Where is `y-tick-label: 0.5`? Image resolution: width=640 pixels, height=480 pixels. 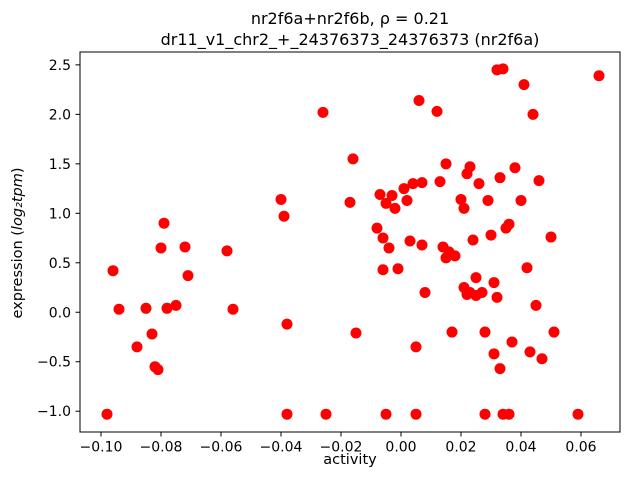
y-tick-label: 0.5 is located at coordinates (60, 264).